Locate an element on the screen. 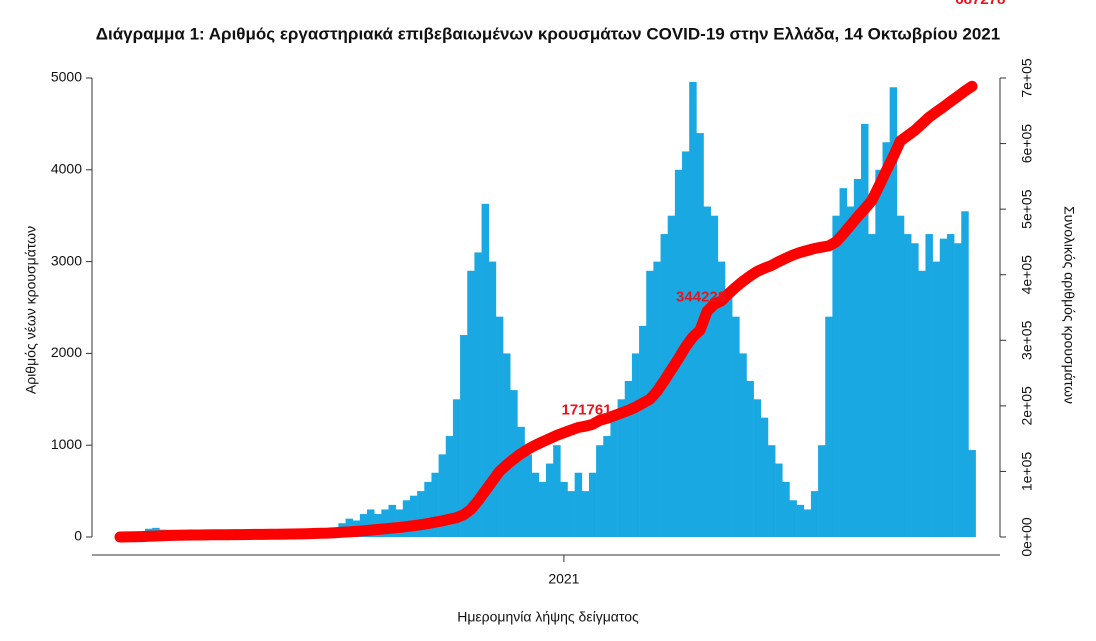  value-label: 344228 is located at coordinates (701, 296).